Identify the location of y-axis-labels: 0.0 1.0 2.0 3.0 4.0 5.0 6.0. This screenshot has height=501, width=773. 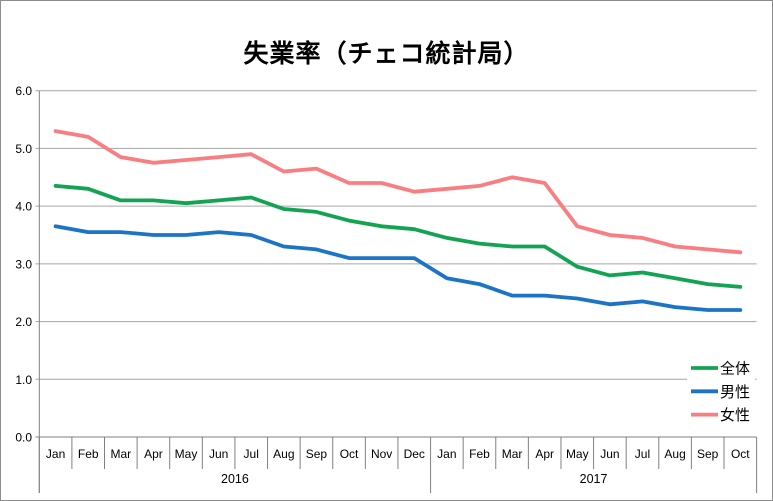
(23, 264).